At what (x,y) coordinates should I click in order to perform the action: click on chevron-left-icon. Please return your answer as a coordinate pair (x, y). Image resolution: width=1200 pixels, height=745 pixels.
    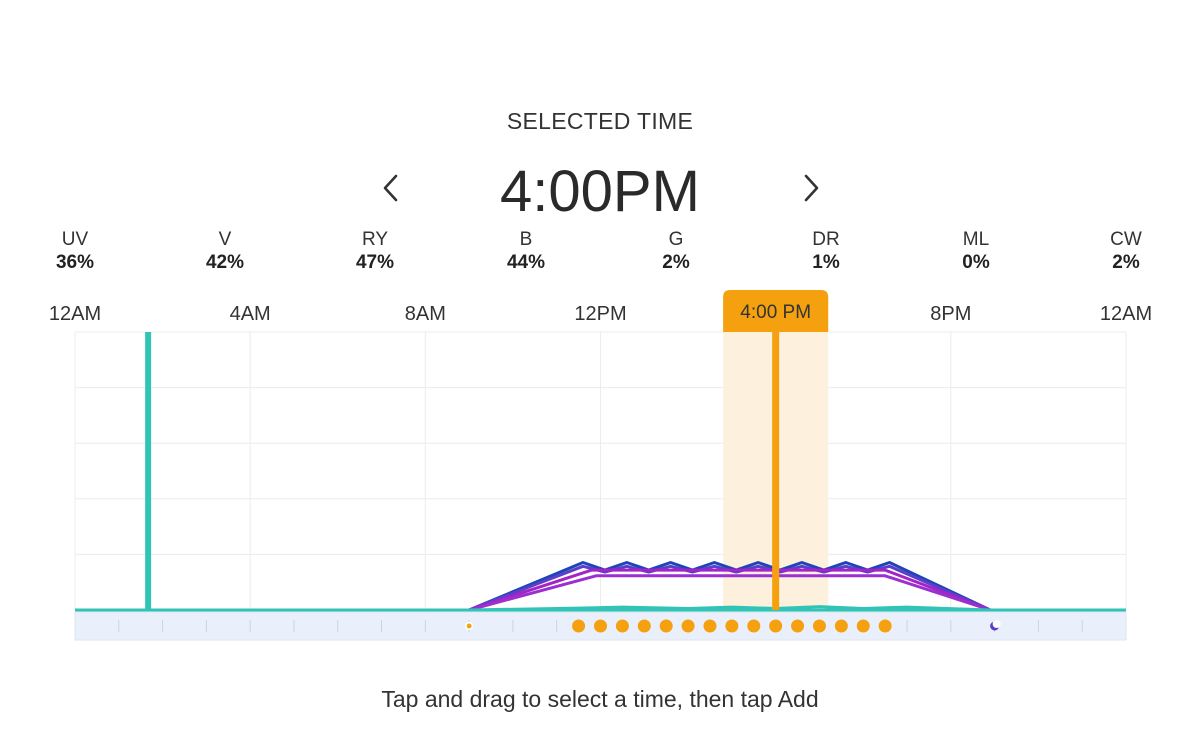
    Looking at the image, I should click on (390, 188).